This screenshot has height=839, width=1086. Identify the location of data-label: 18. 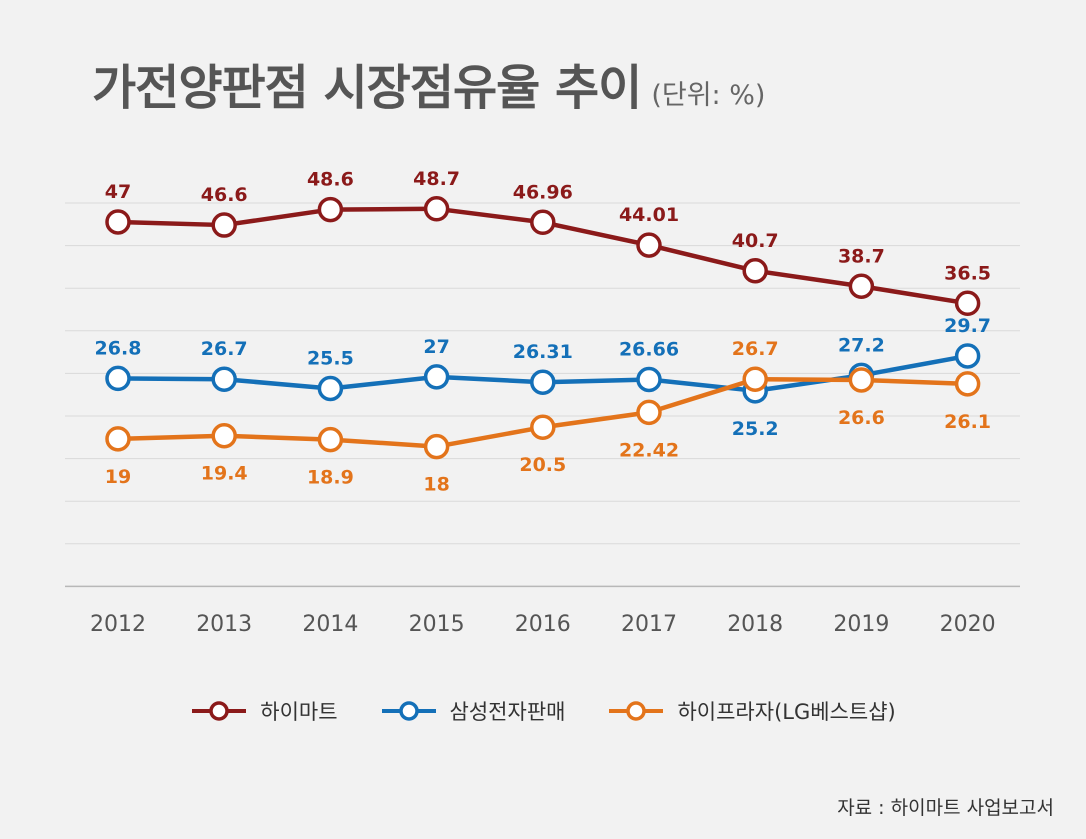
(436, 485).